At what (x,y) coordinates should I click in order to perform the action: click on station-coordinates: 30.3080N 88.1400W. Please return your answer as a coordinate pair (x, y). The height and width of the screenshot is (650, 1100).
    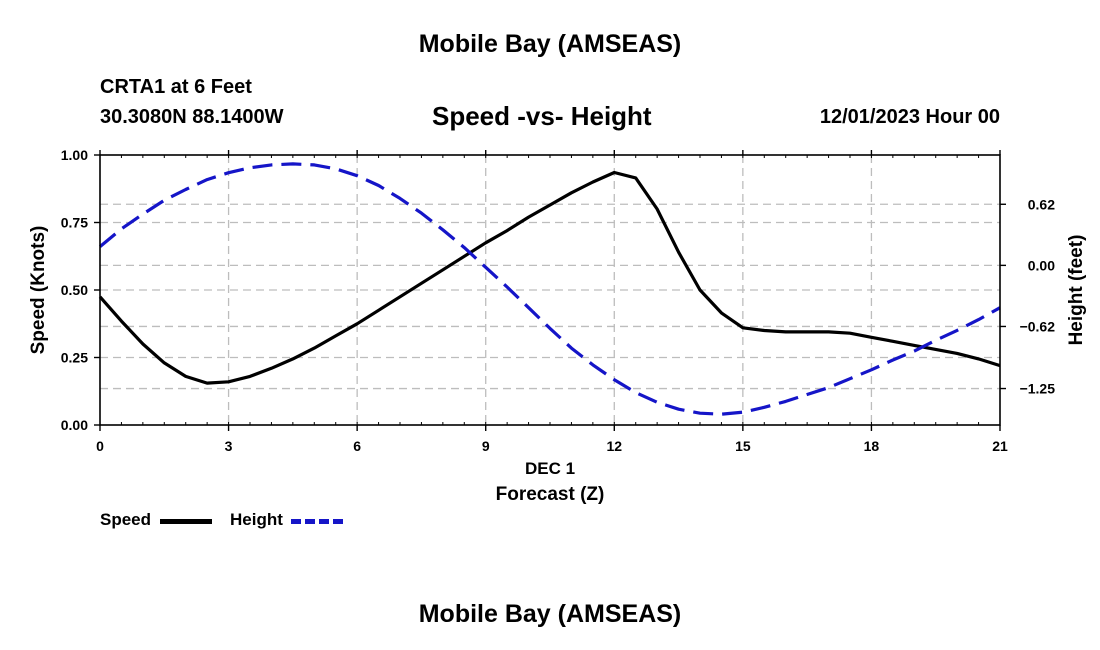
    Looking at the image, I should click on (192, 117).